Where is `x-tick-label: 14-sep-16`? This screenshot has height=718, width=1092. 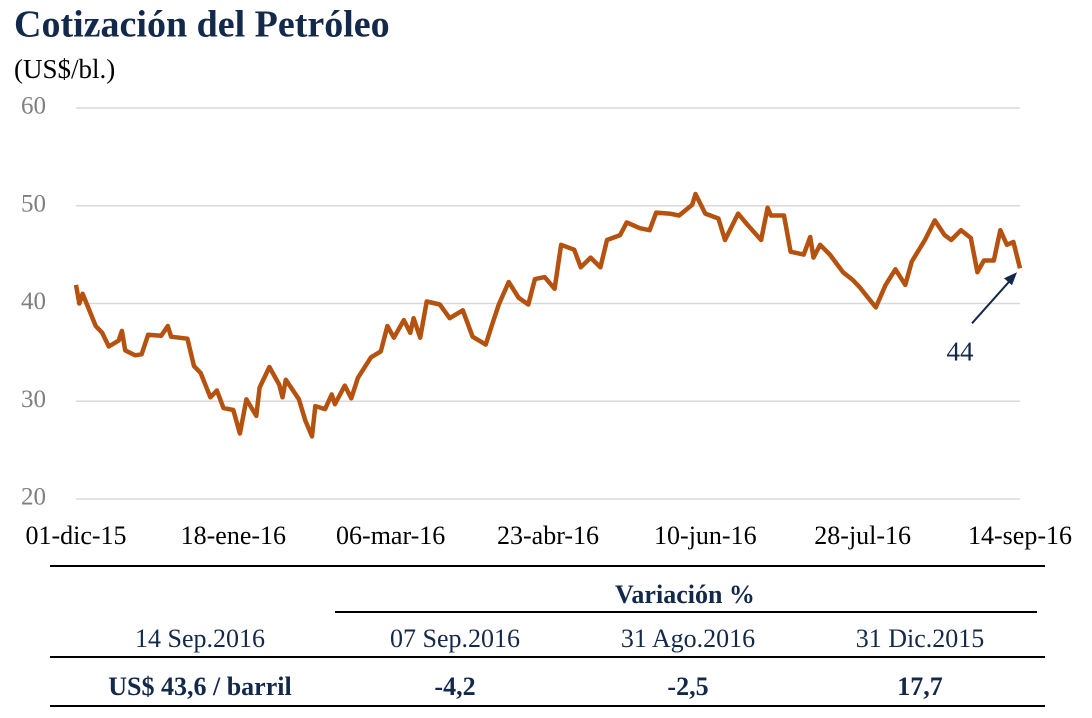
x-tick-label: 14-sep-16 is located at coordinates (1020, 535).